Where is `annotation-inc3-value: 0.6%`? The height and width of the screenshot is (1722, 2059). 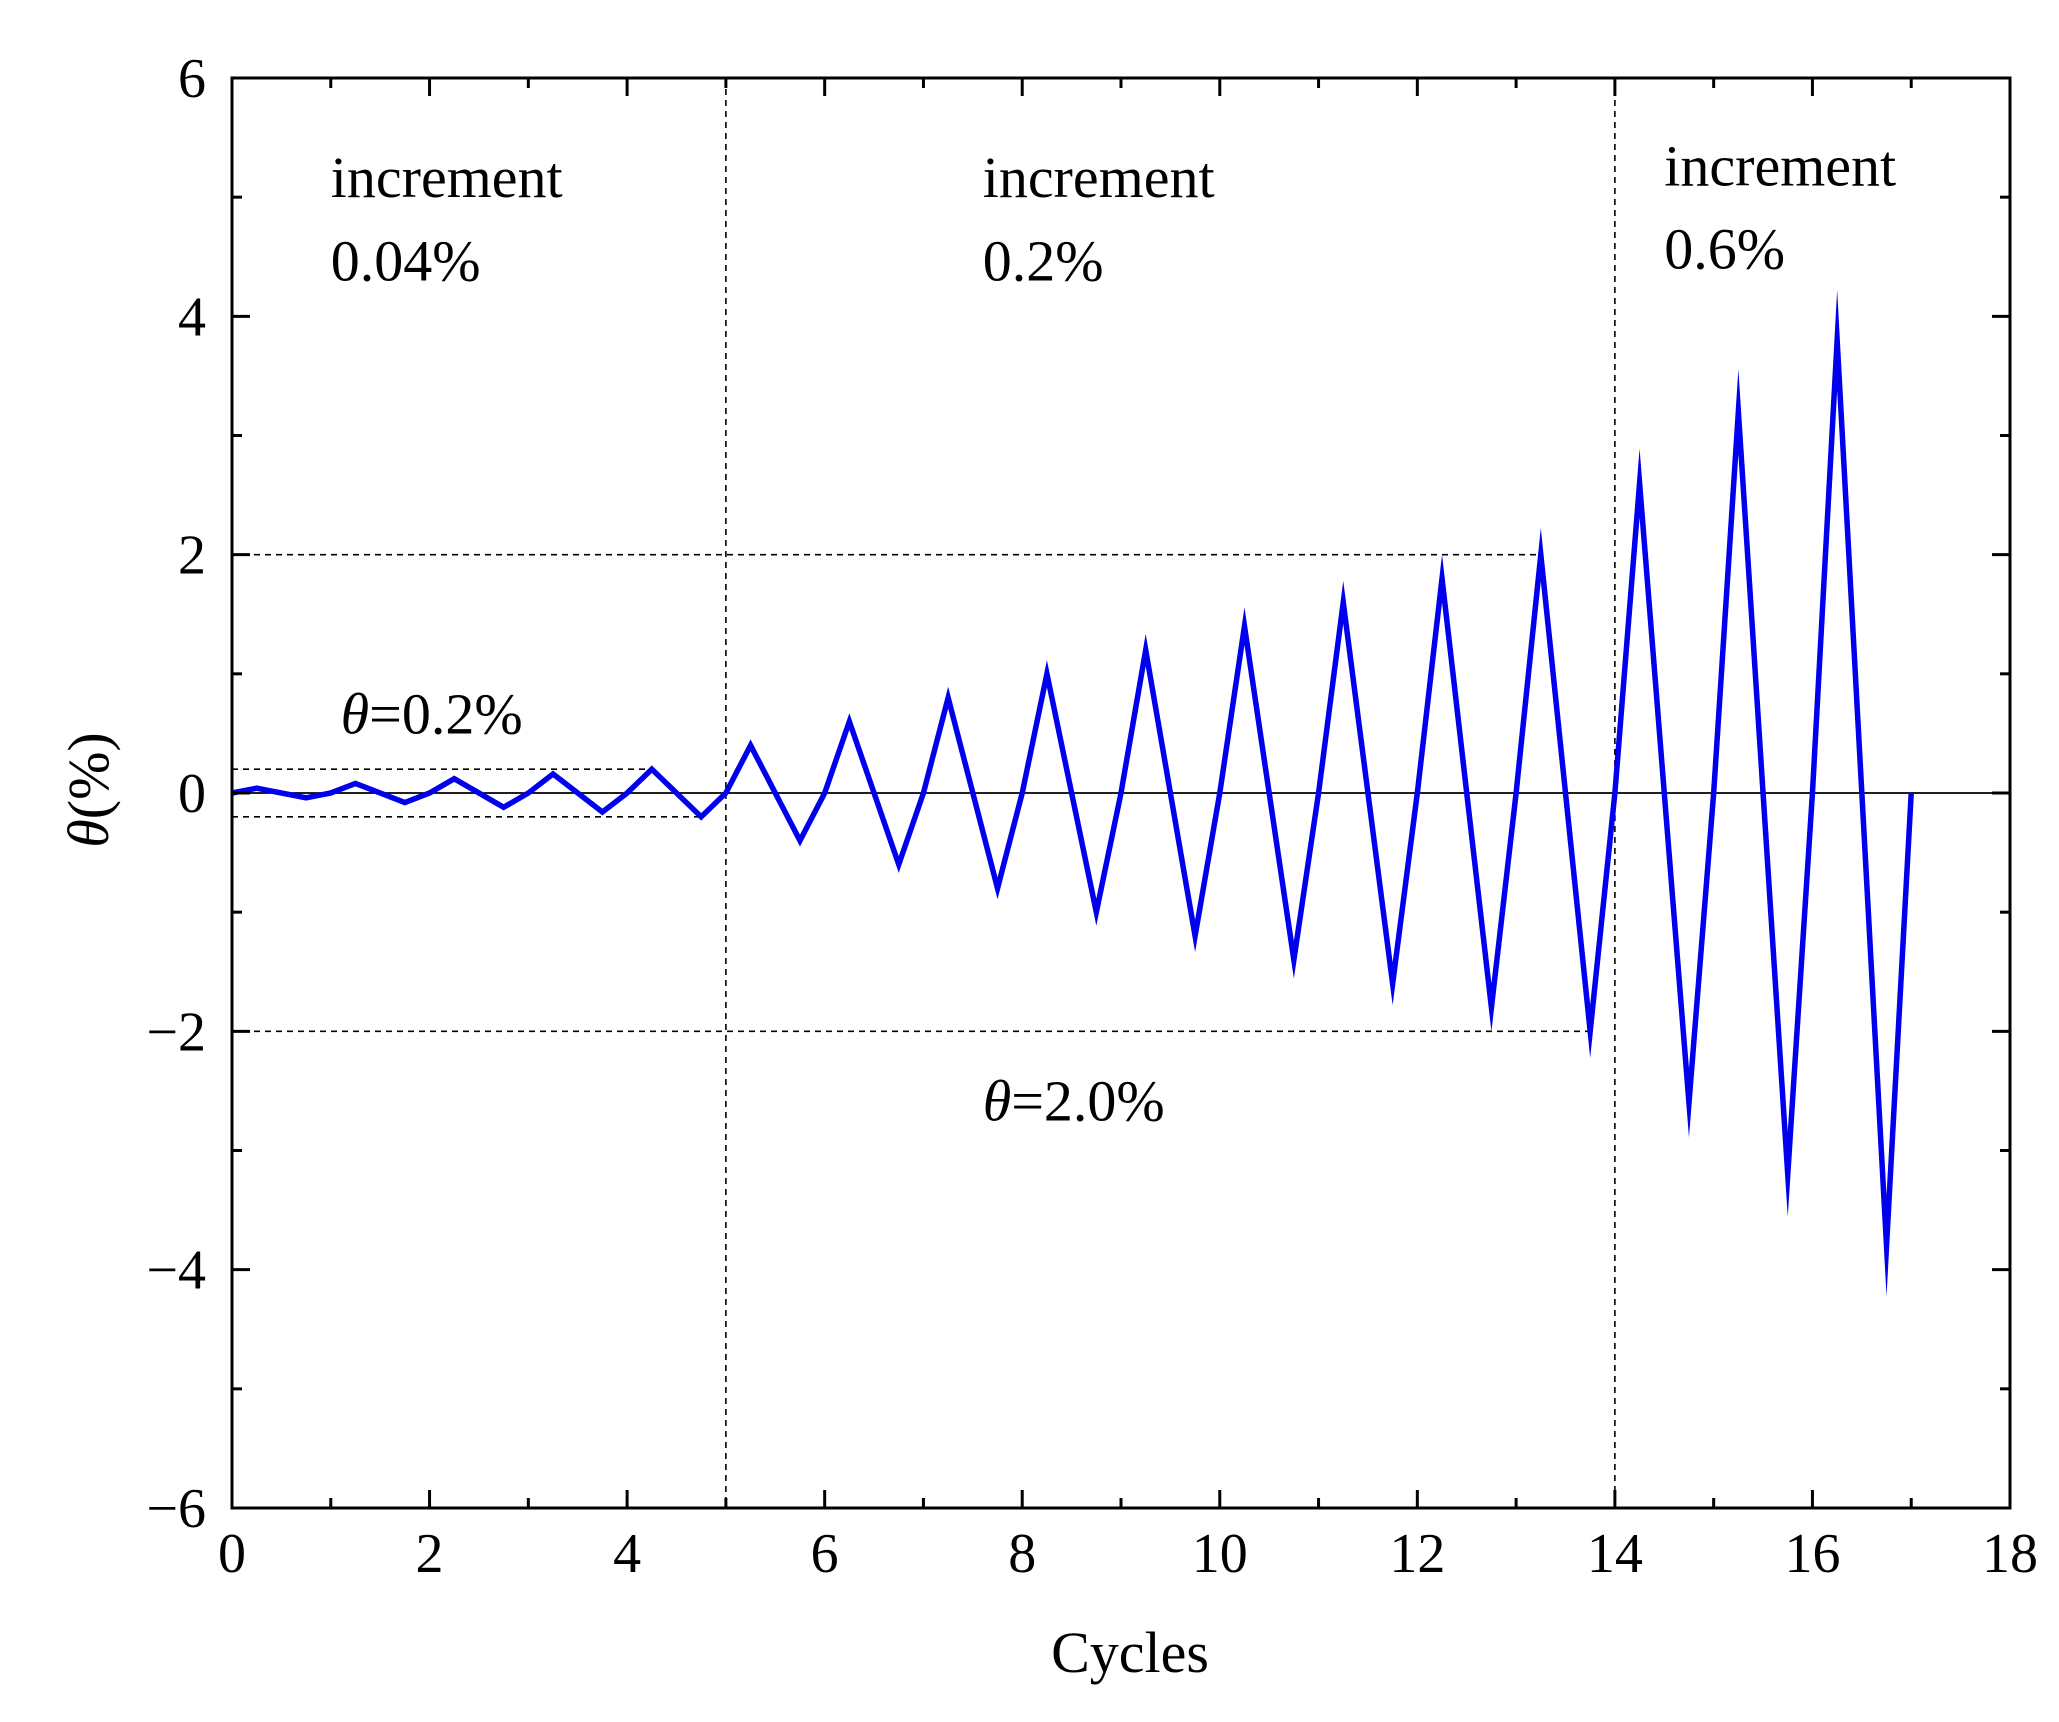 annotation-inc3-value: 0.6% is located at coordinates (1724, 249).